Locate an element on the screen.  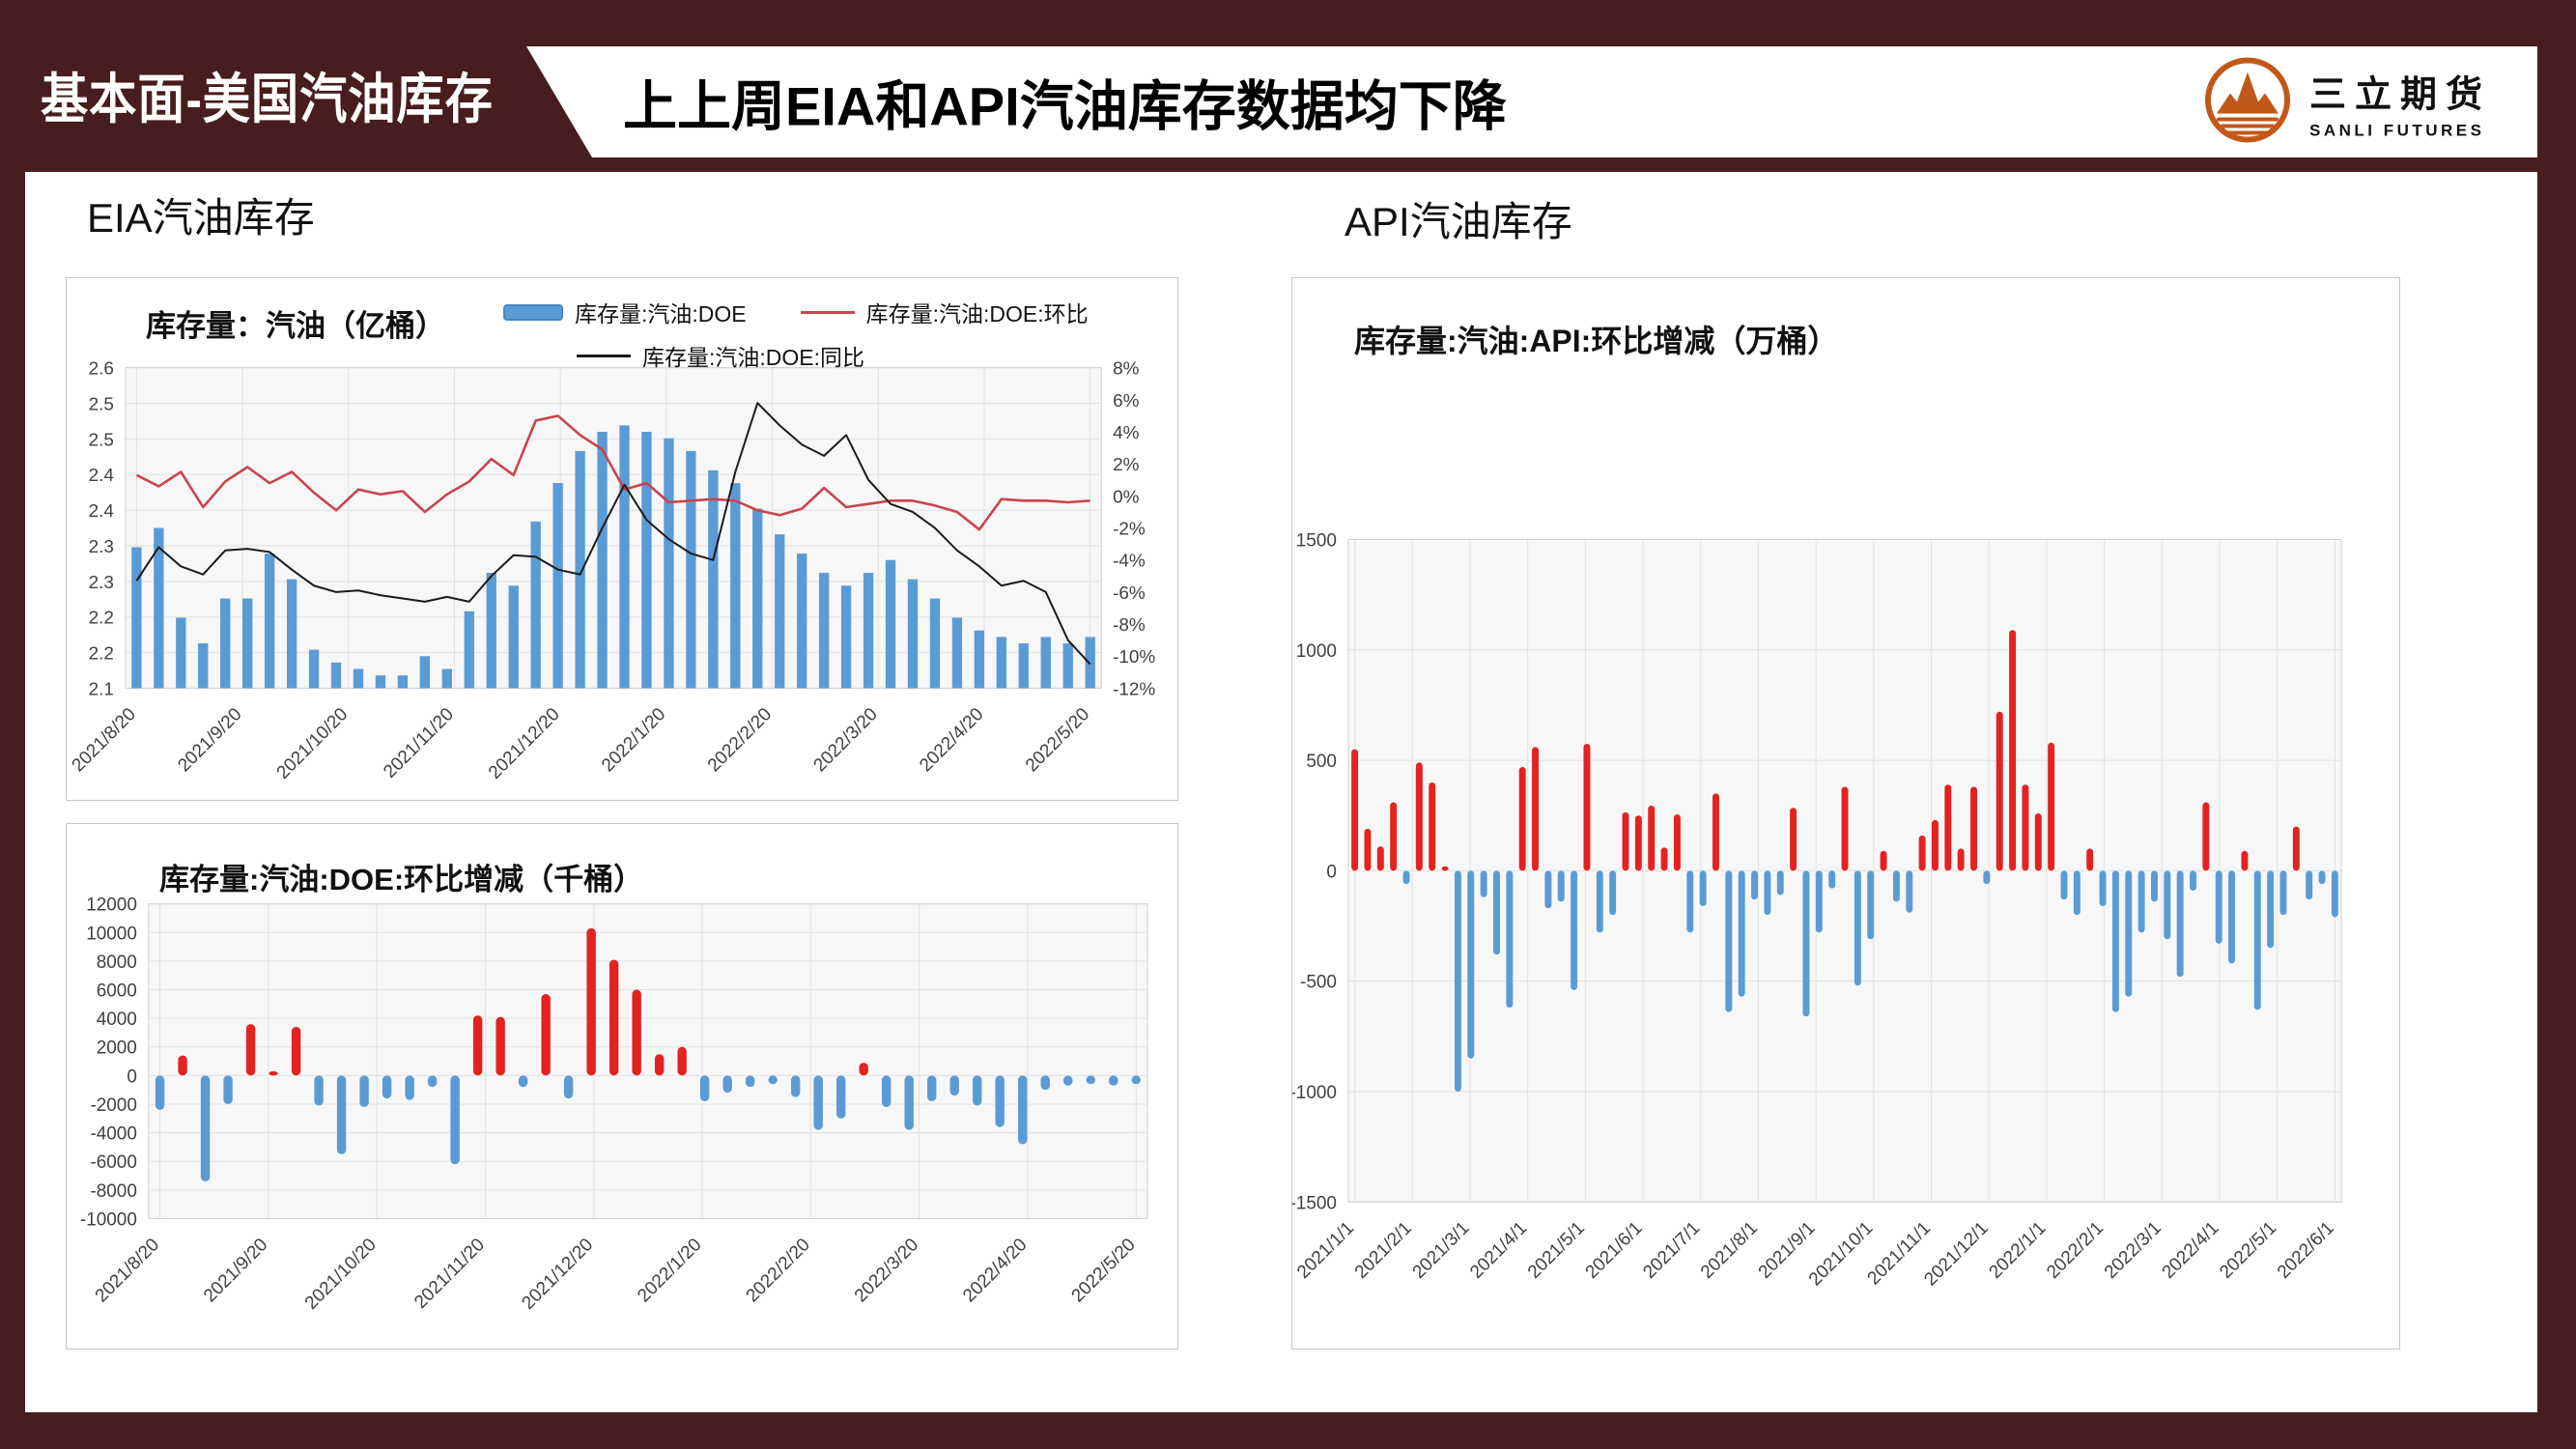
grid-vertical is located at coordinates (648, 1061).